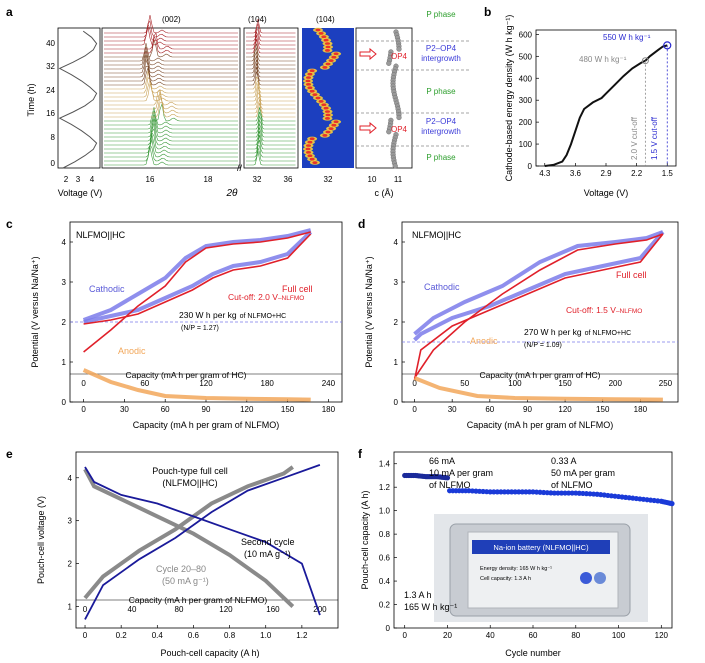 The image size is (705, 663). What do you see at coordinates (442, 461) in the screenshot?
I see `label-66ma: 66 mA` at bounding box center [442, 461].